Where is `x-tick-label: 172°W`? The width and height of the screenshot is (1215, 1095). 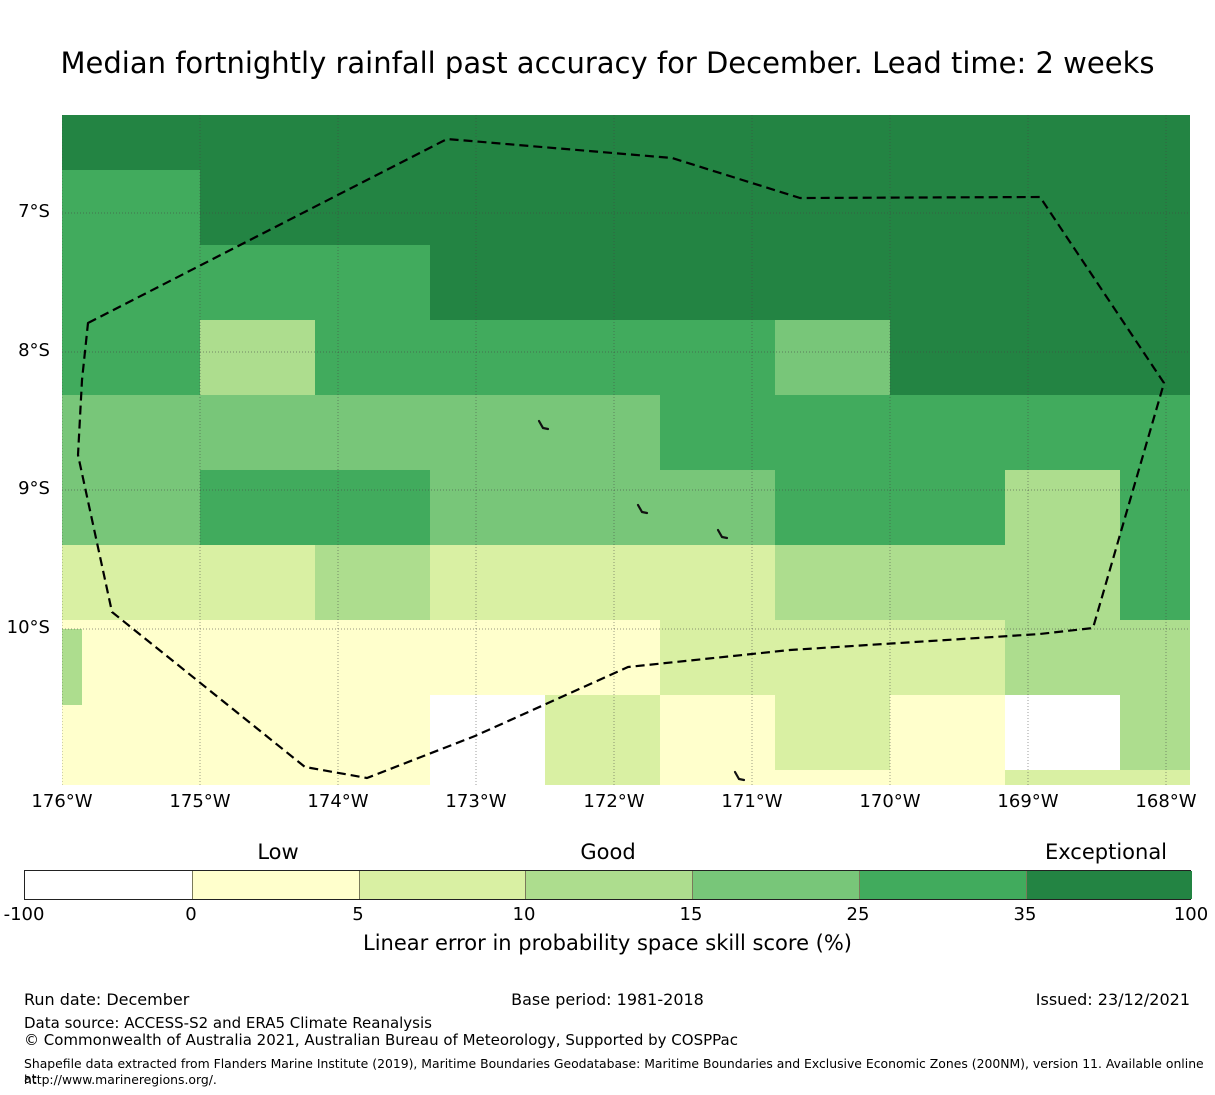 x-tick-label: 172°W is located at coordinates (614, 801).